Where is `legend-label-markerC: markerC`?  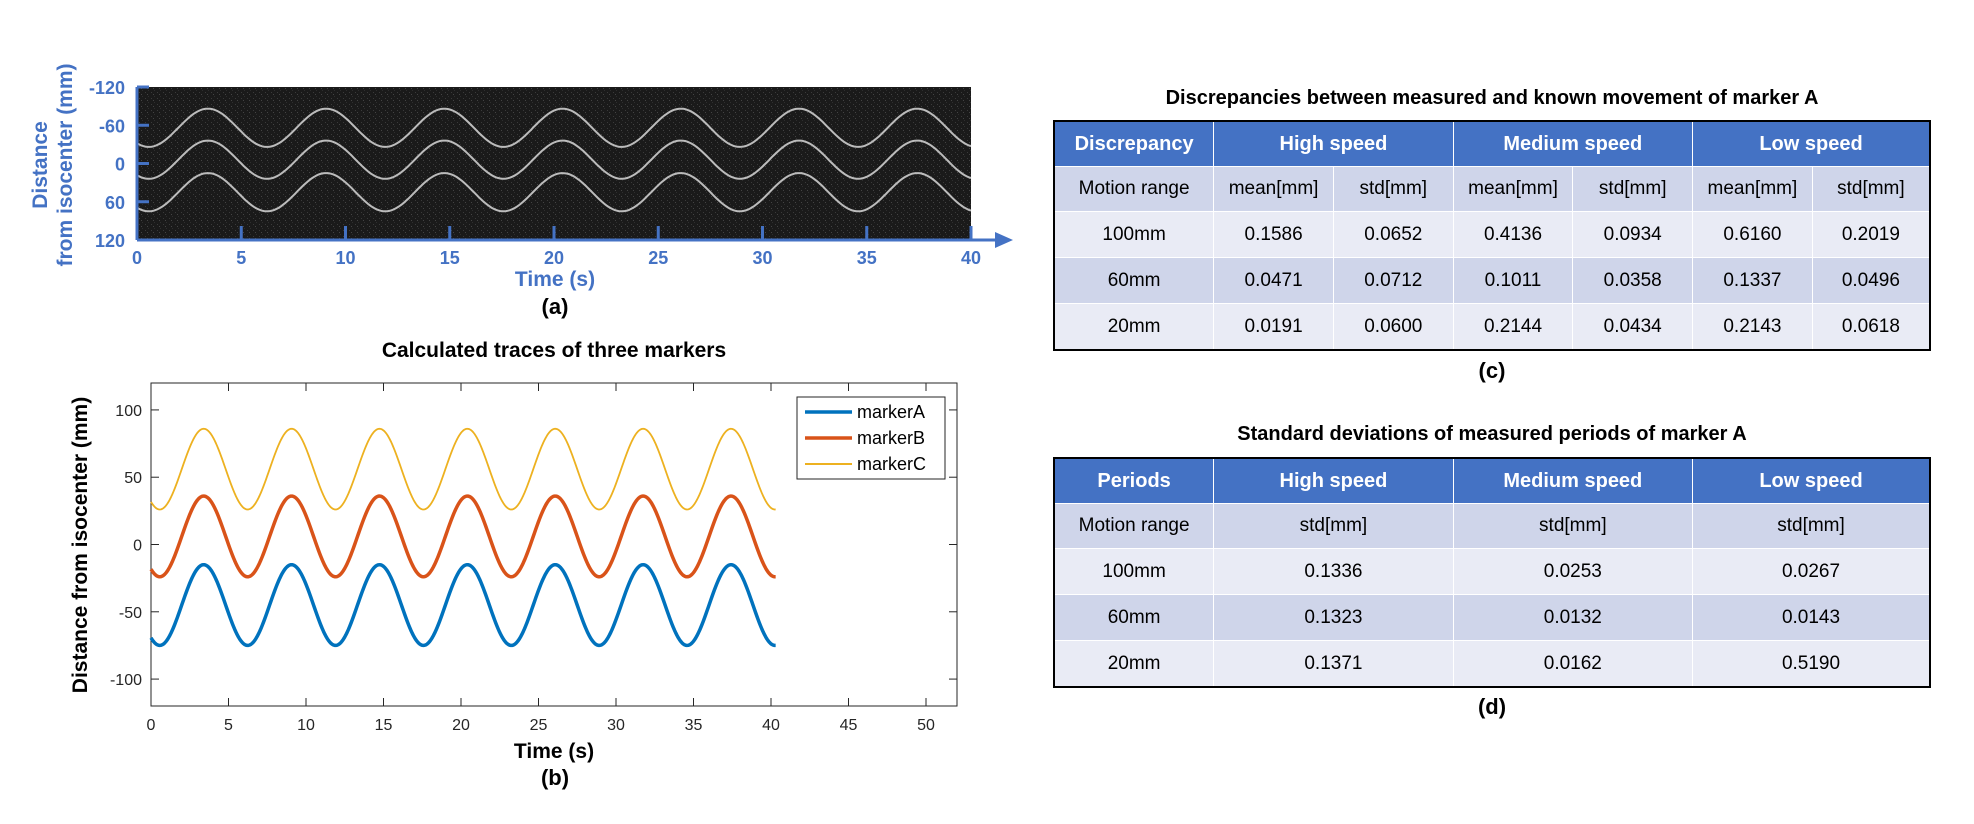 legend-label-markerC: markerC is located at coordinates (891, 464).